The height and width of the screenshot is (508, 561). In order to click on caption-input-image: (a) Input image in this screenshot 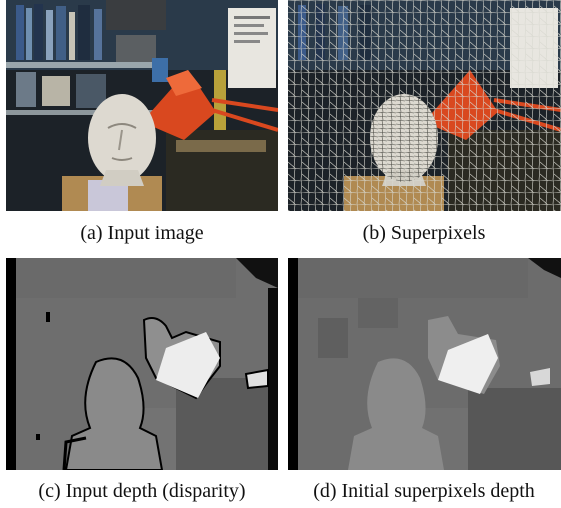, I will do `click(142, 233)`.